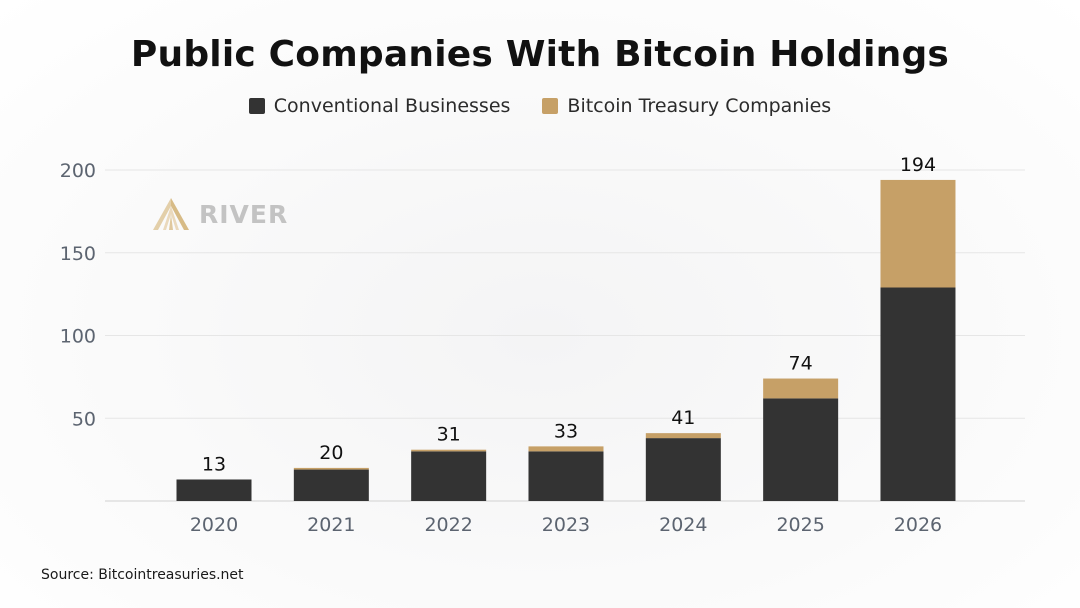 Image resolution: width=1080 pixels, height=608 pixels. I want to click on data-label-2025: 74, so click(801, 364).